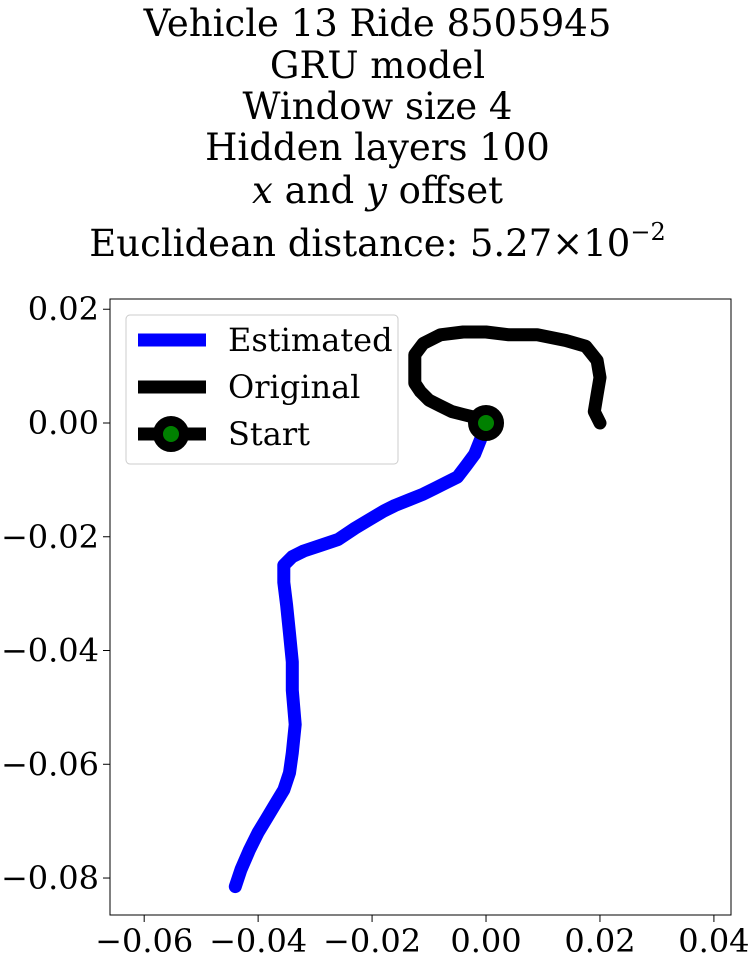 Image resolution: width=755 pixels, height=962 pixels. I want to click on y-tick-label: −0.06, so click(50, 764).